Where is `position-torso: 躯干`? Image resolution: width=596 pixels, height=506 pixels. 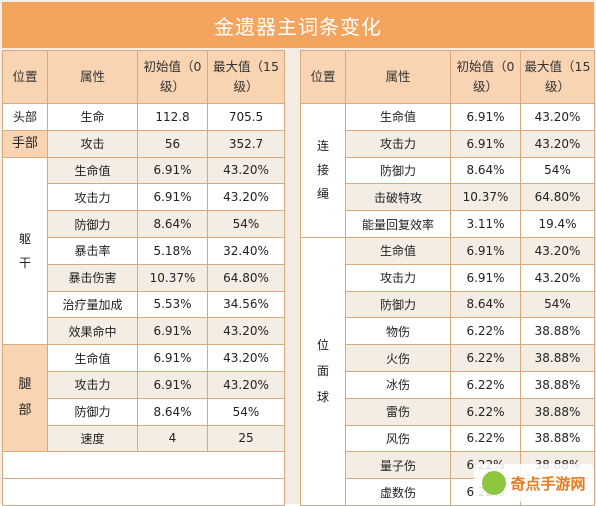
position-torso: 躯干 is located at coordinates (25, 251).